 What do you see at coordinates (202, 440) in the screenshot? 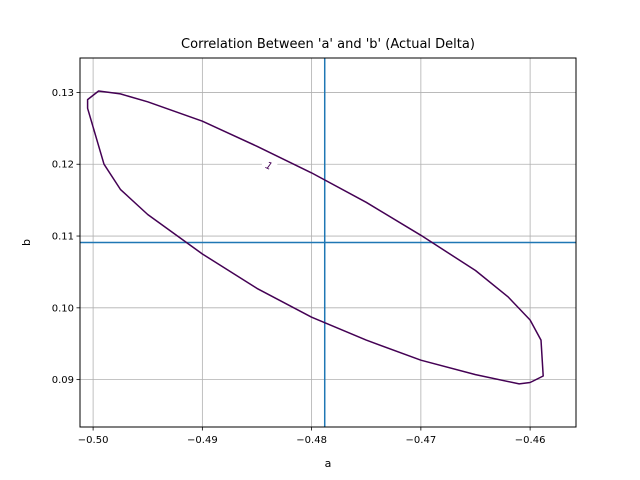
I see `x-tick-label: −0.49` at bounding box center [202, 440].